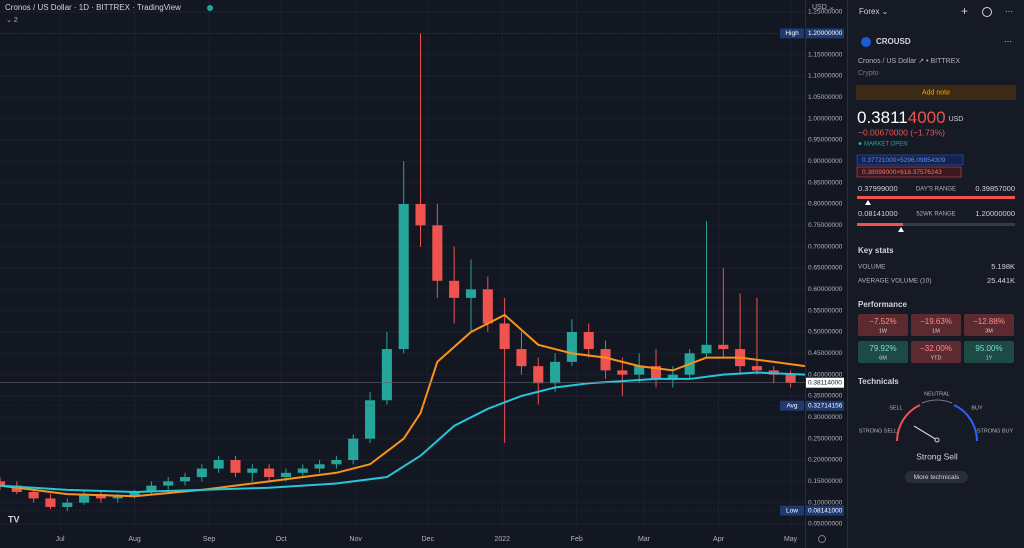 The height and width of the screenshot is (548, 1024). What do you see at coordinates (825, 460) in the screenshot?
I see `y-tick-label: 0.20000000` at bounding box center [825, 460].